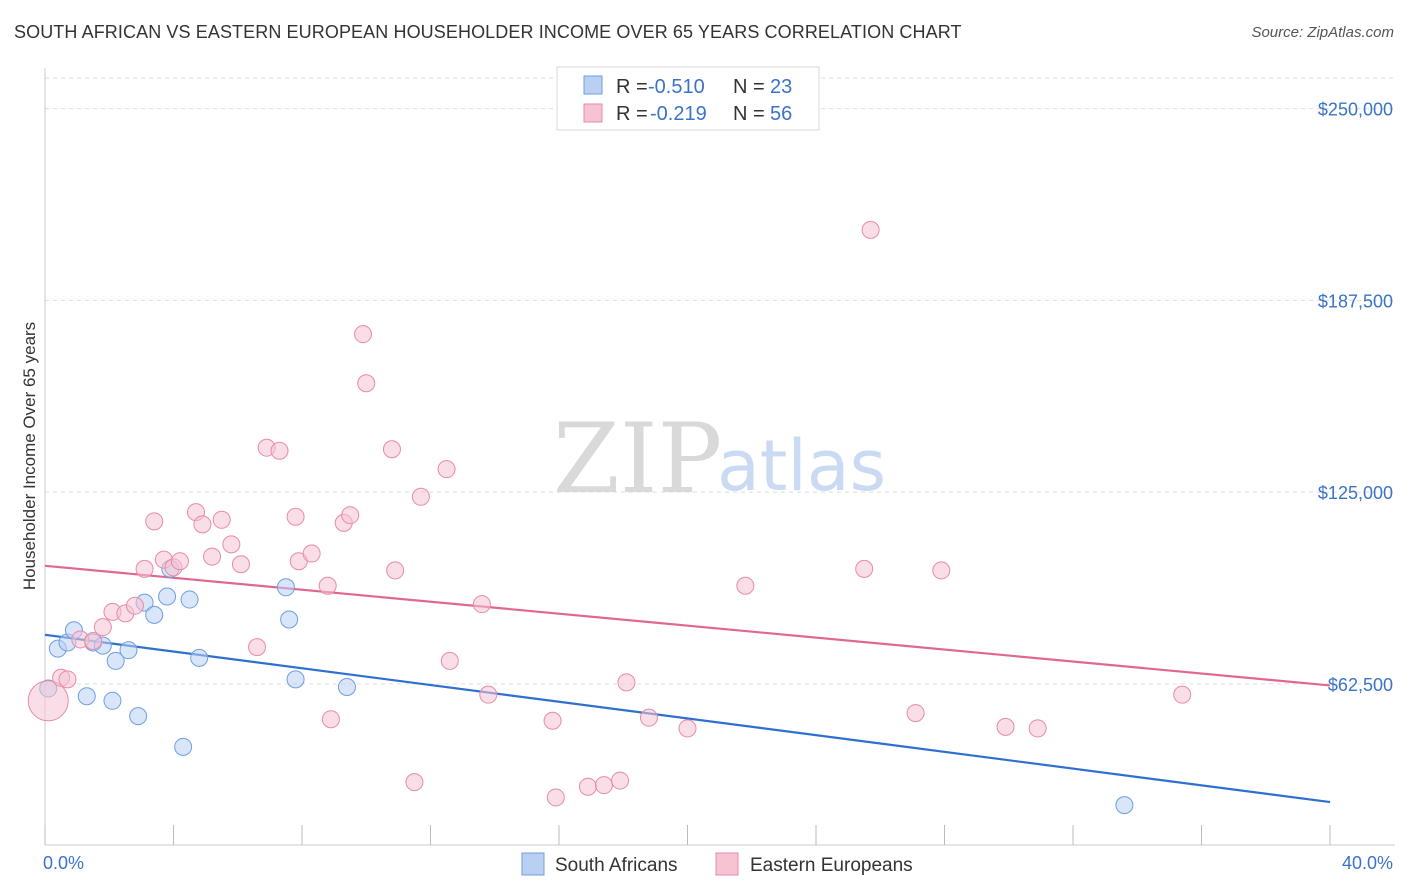 The height and width of the screenshot is (892, 1406). I want to click on legend-r-value-2: -0.219, so click(678, 114).